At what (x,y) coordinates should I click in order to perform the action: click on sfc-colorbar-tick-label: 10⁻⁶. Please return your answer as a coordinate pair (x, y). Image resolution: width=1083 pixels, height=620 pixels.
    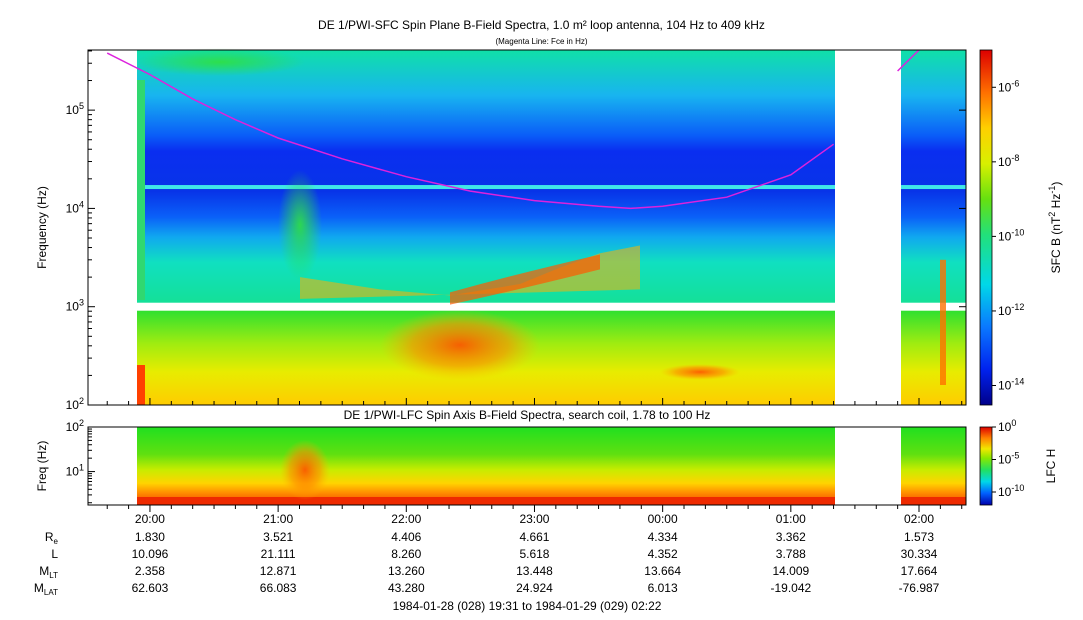
    Looking at the image, I should click on (1008, 86).